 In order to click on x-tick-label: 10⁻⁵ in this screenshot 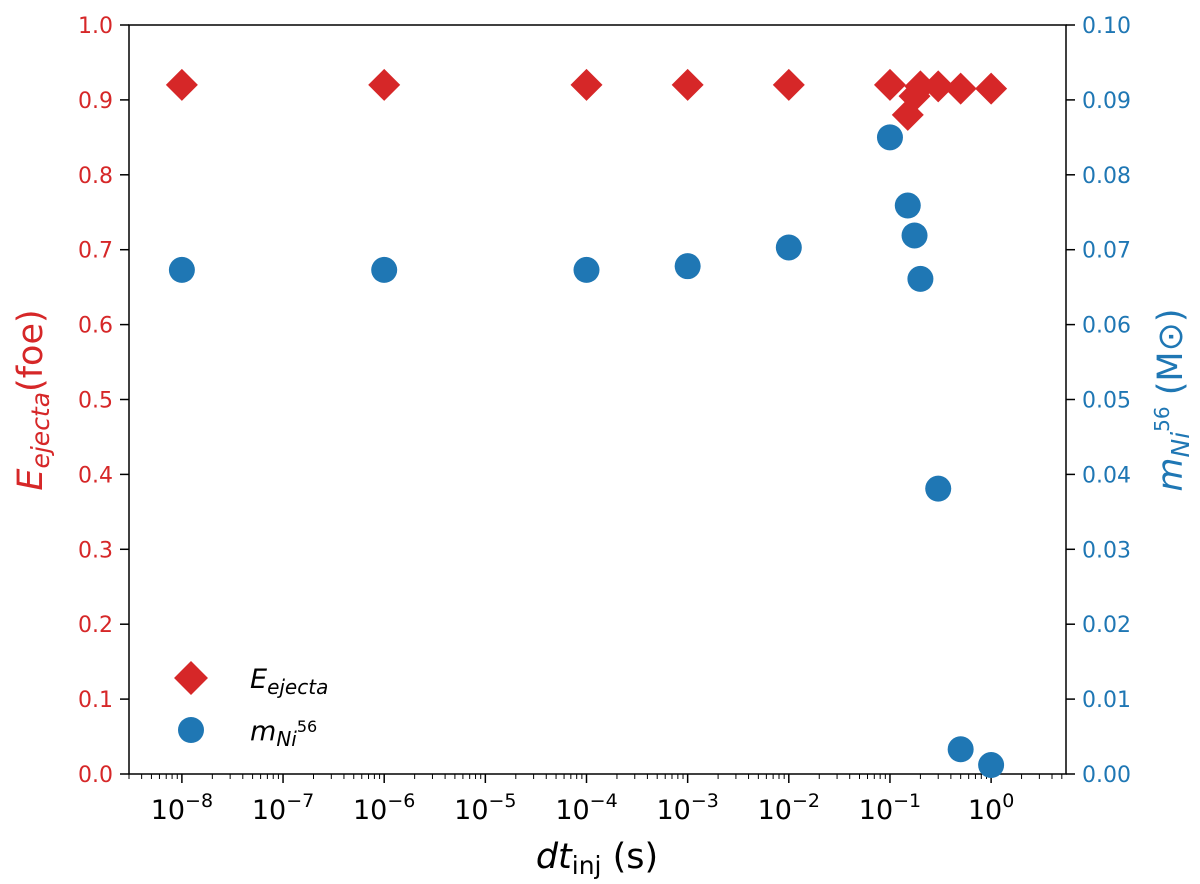, I will do `click(485, 808)`.